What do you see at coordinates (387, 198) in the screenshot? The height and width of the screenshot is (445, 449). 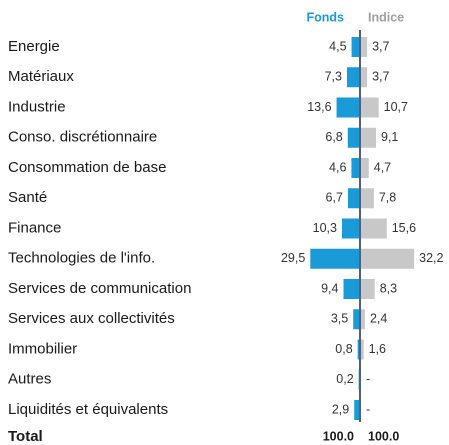 I see `value-label: 7,8` at bounding box center [387, 198].